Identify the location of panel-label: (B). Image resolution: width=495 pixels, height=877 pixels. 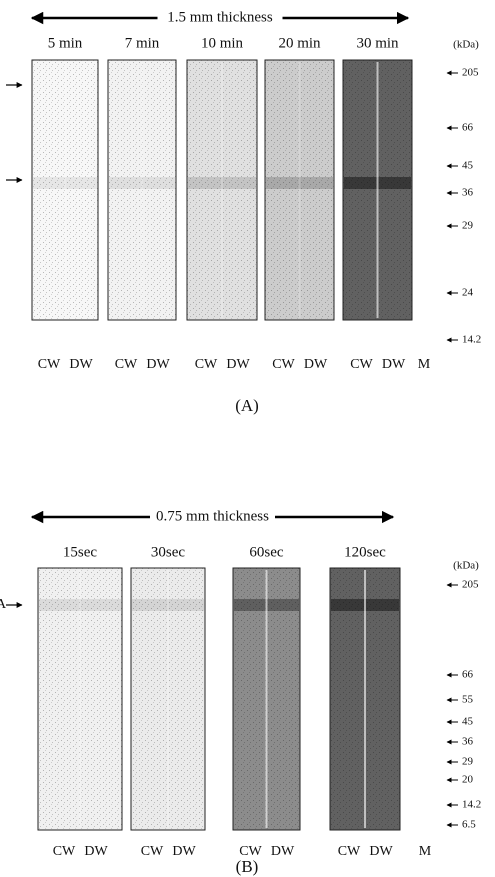
(247, 866).